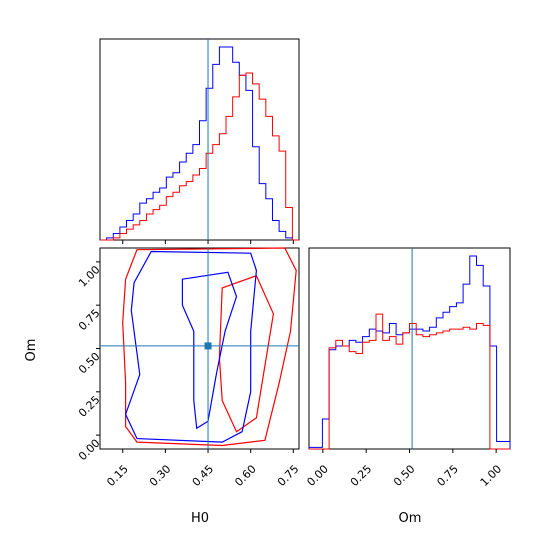  I want to click on contour-red-outer, so click(209, 347).